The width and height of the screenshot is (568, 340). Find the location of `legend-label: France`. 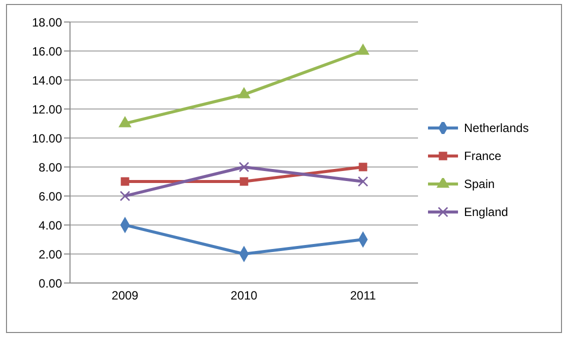

legend-label: France is located at coordinates (483, 156).